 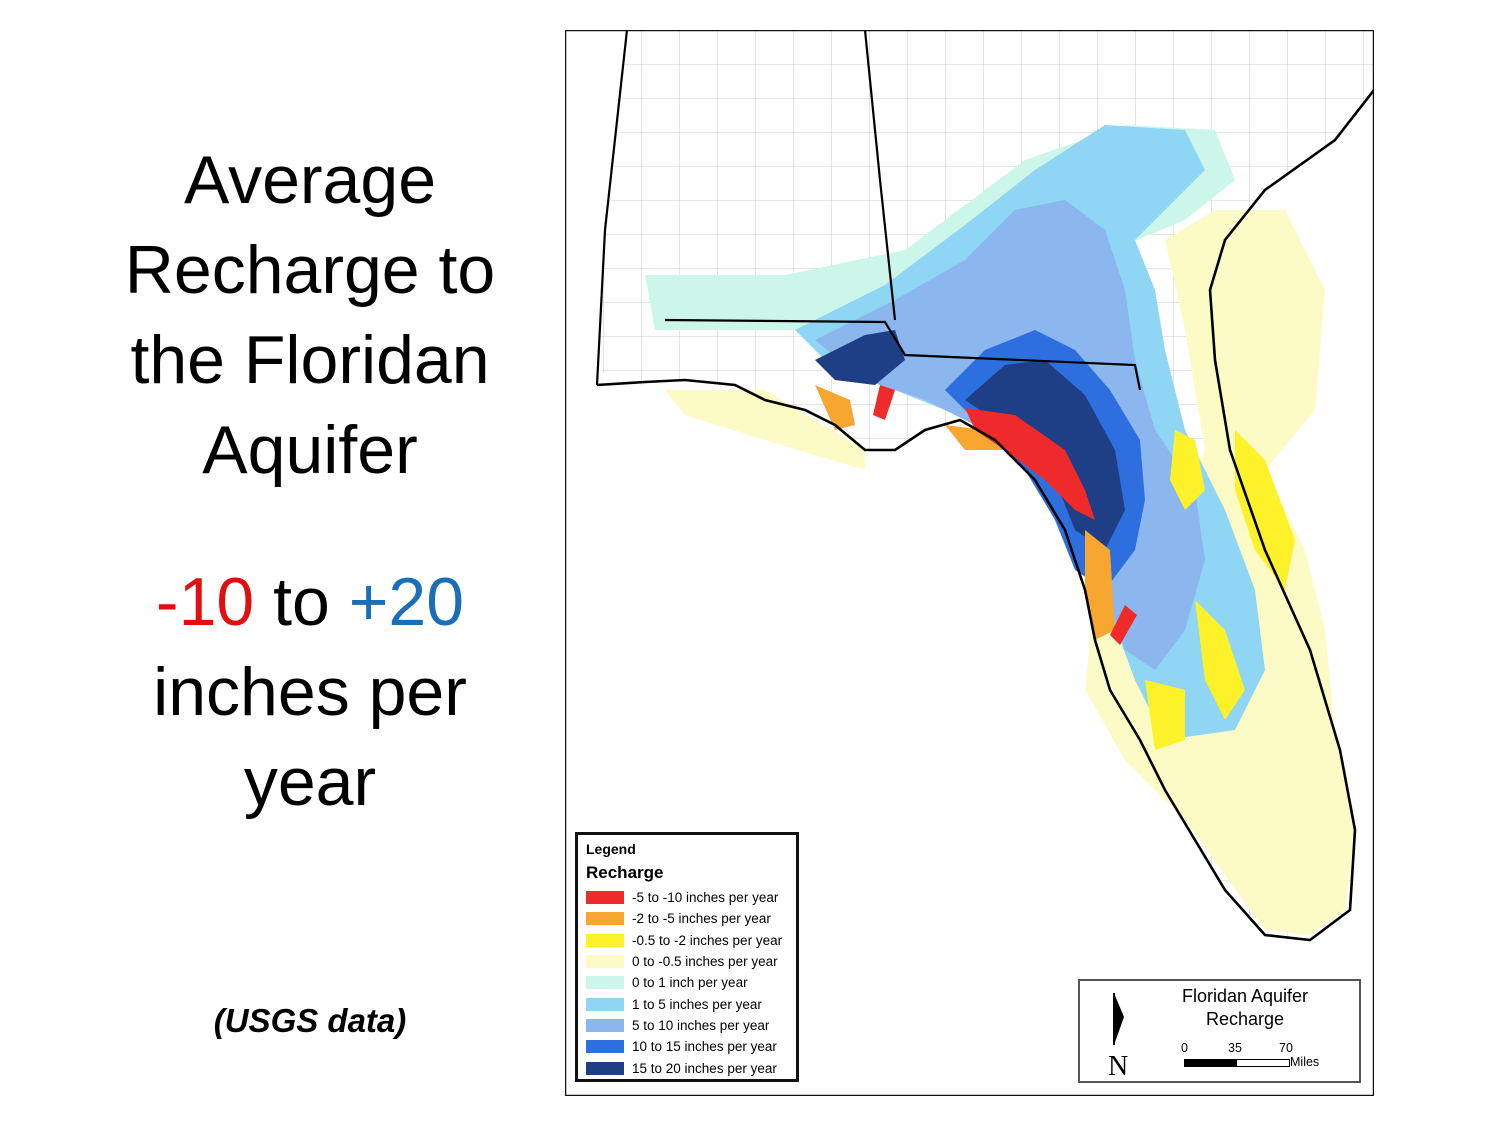 I want to click on legend-item: 0 to 1 inch per year, so click(x=687, y=982).